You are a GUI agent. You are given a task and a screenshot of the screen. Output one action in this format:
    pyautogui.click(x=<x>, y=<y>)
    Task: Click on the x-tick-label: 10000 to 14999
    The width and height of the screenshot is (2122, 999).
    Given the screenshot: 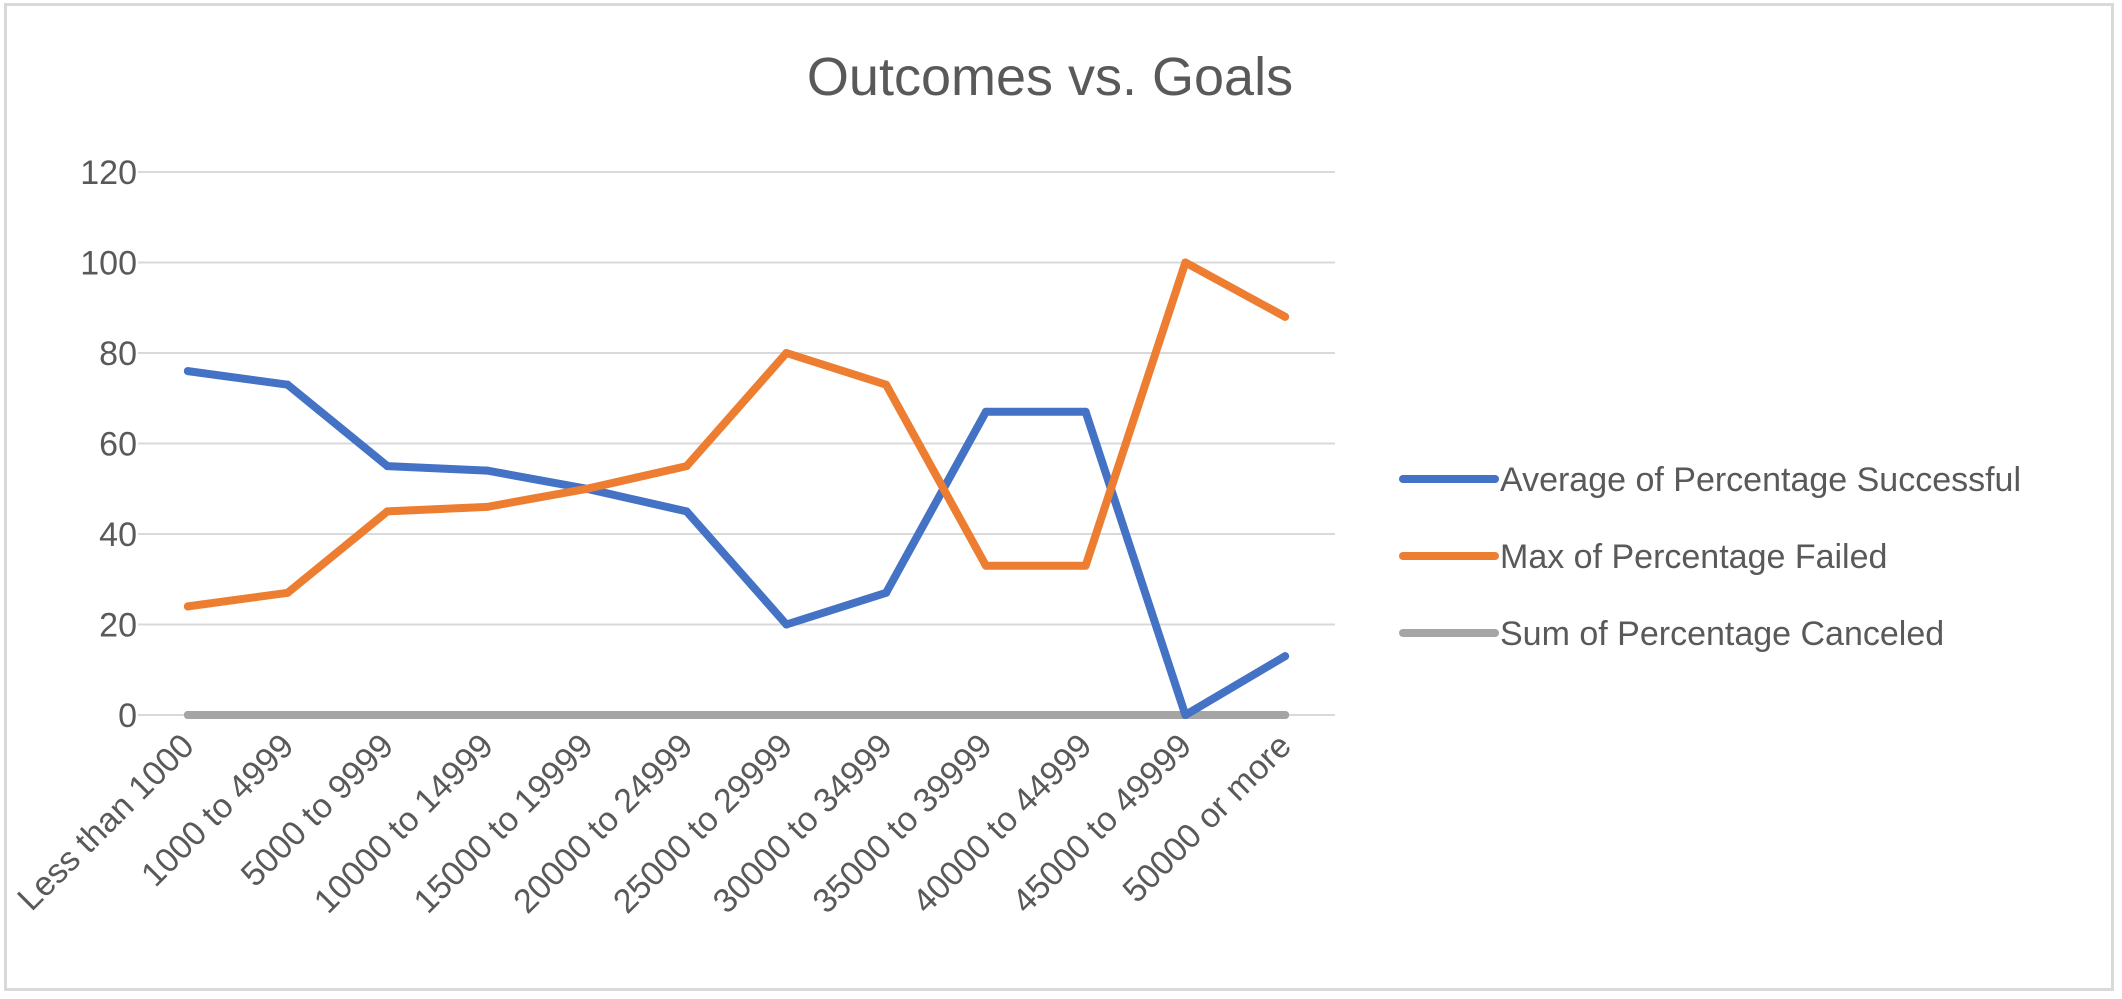 What is the action you would take?
    pyautogui.click(x=404, y=824)
    